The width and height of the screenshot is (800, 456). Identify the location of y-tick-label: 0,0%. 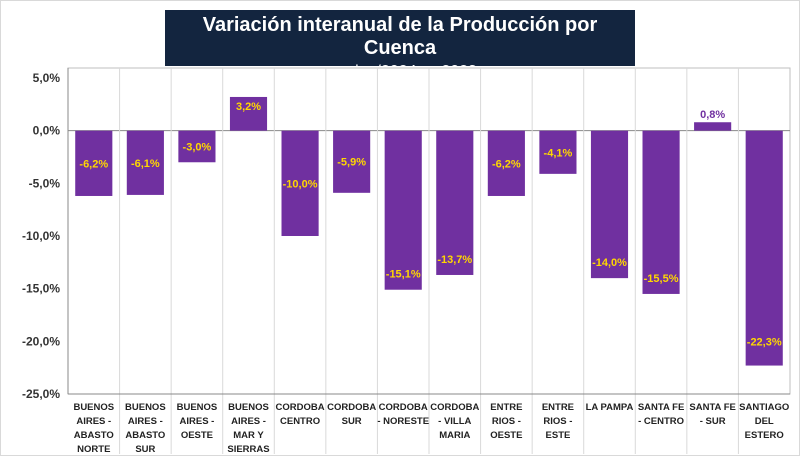
(47, 131).